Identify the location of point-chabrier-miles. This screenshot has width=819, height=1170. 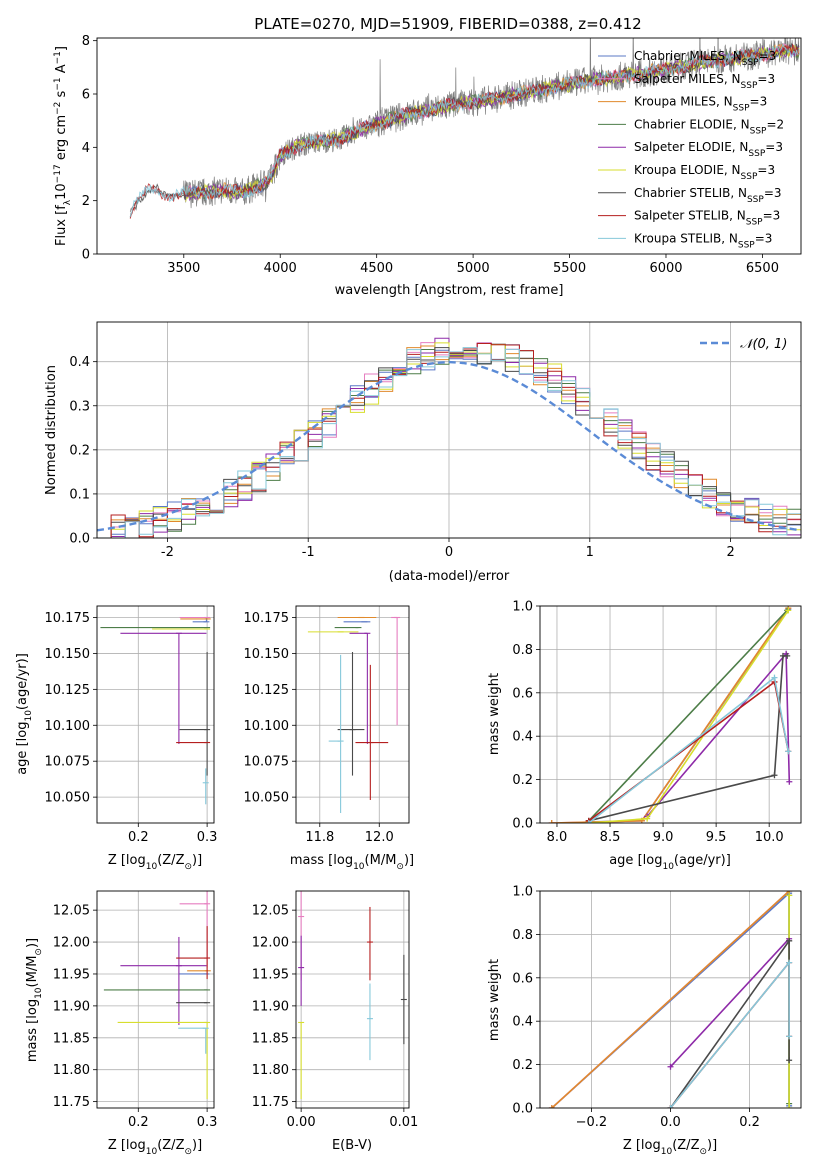
(201, 620).